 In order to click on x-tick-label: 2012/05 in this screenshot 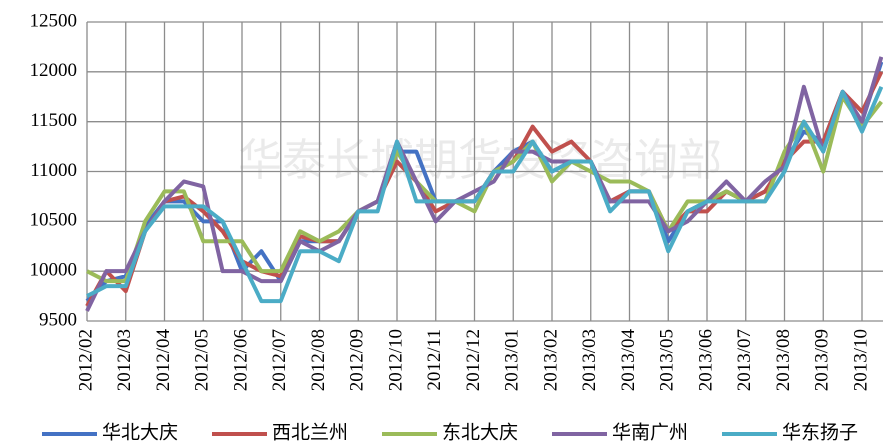, I will do `click(202, 360)`.